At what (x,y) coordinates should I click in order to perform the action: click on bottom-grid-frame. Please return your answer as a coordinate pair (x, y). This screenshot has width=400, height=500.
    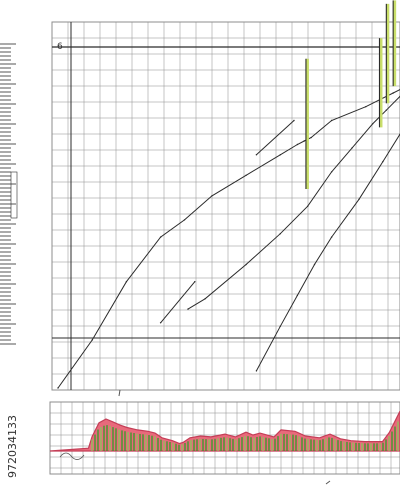
    Looking at the image, I should click on (224, 438).